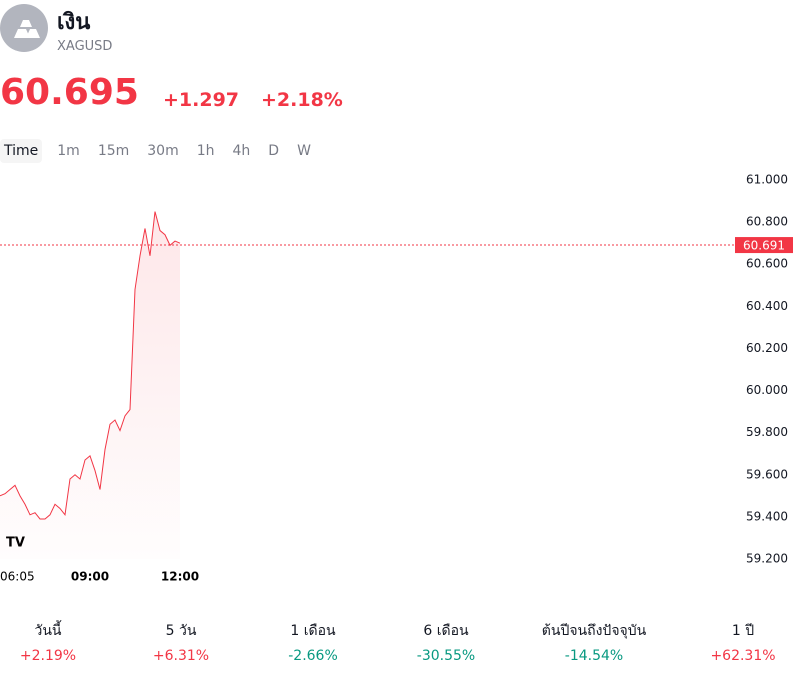 This screenshot has width=800, height=673. What do you see at coordinates (594, 656) in the screenshot?
I see `performance-value: -14.54%` at bounding box center [594, 656].